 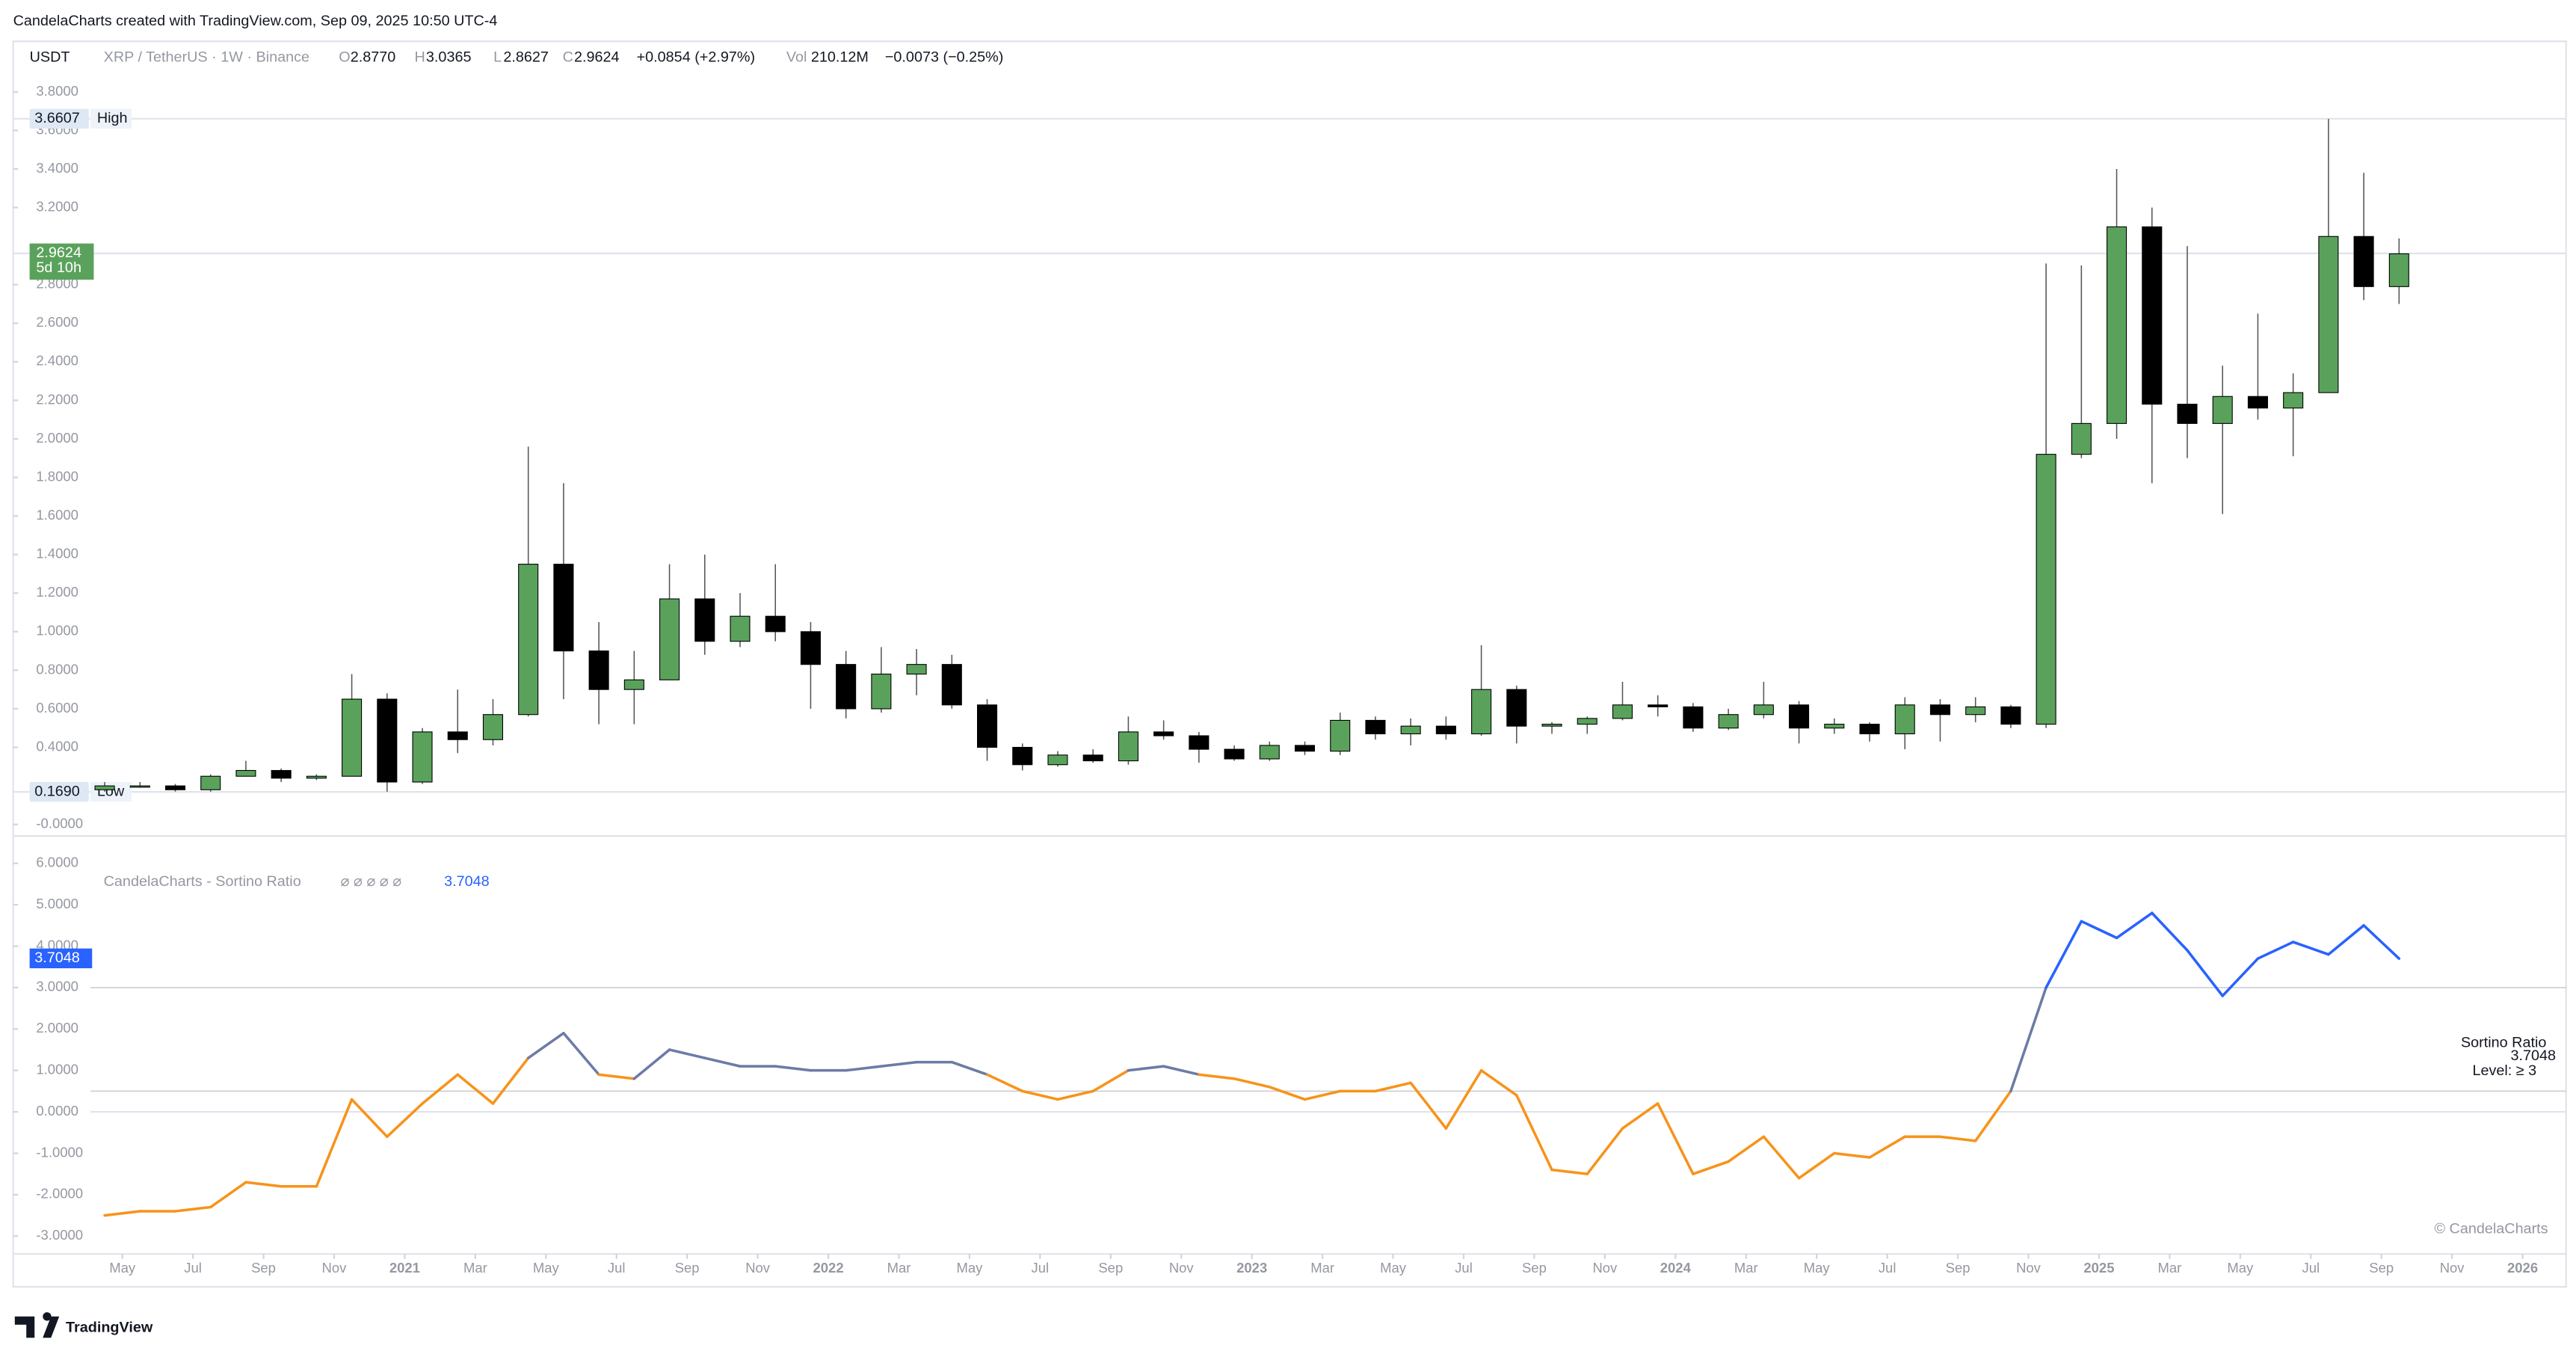 I want to click on y-tick-label: 5.0000, so click(x=57, y=903).